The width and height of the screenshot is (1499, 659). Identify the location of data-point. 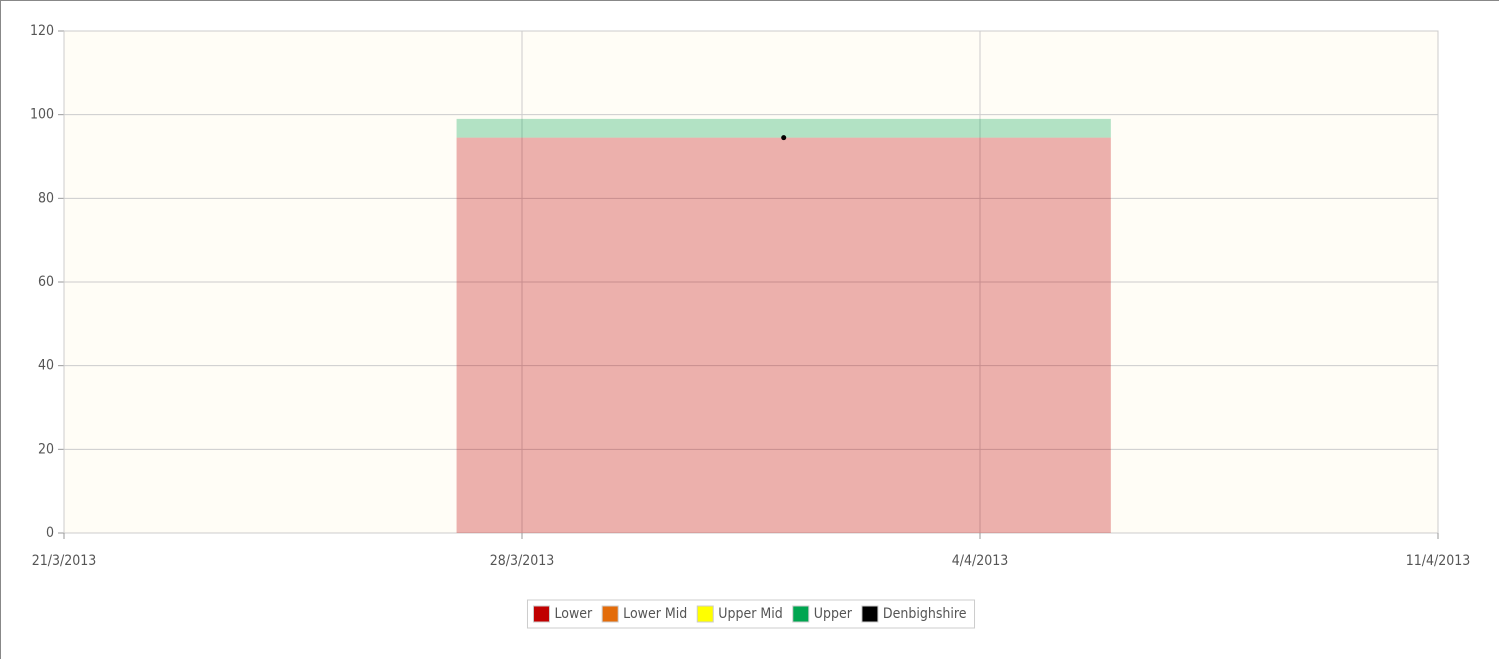
(784, 138).